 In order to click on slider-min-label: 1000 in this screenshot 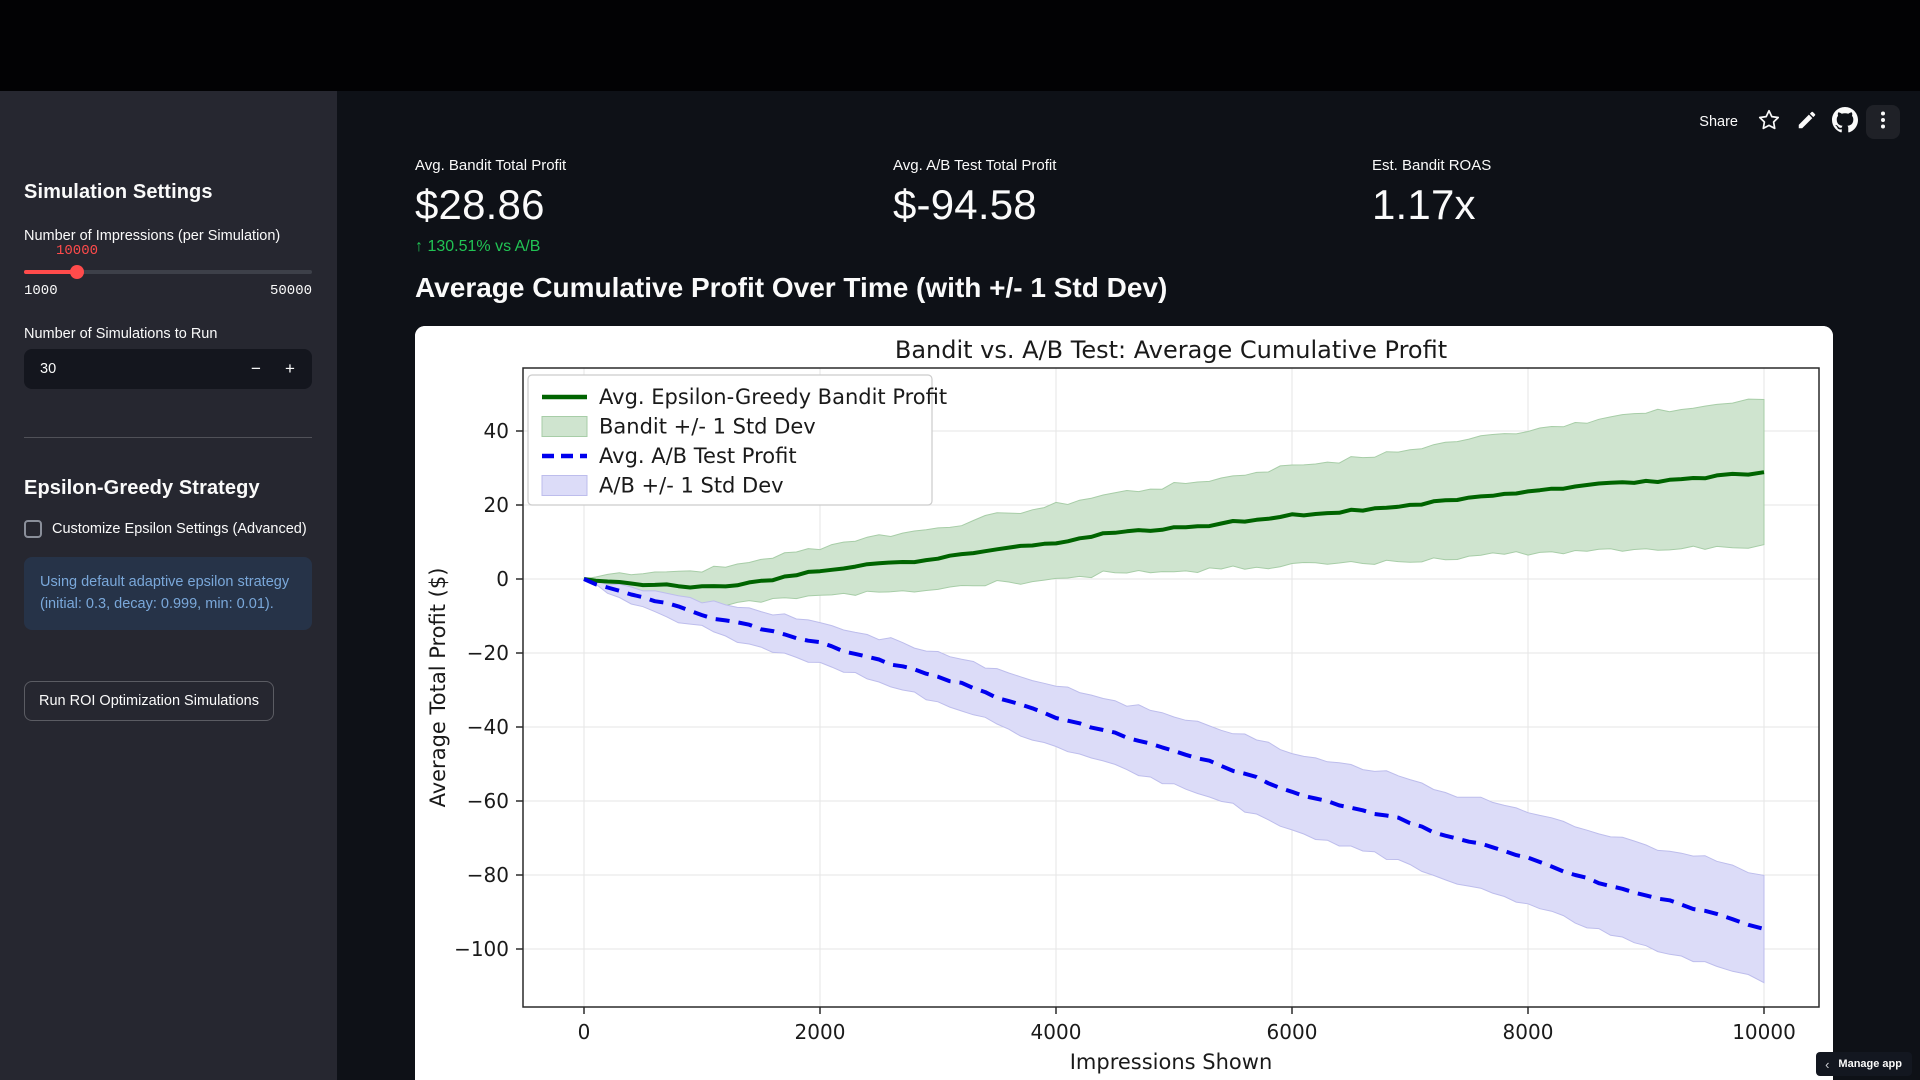, I will do `click(41, 291)`.